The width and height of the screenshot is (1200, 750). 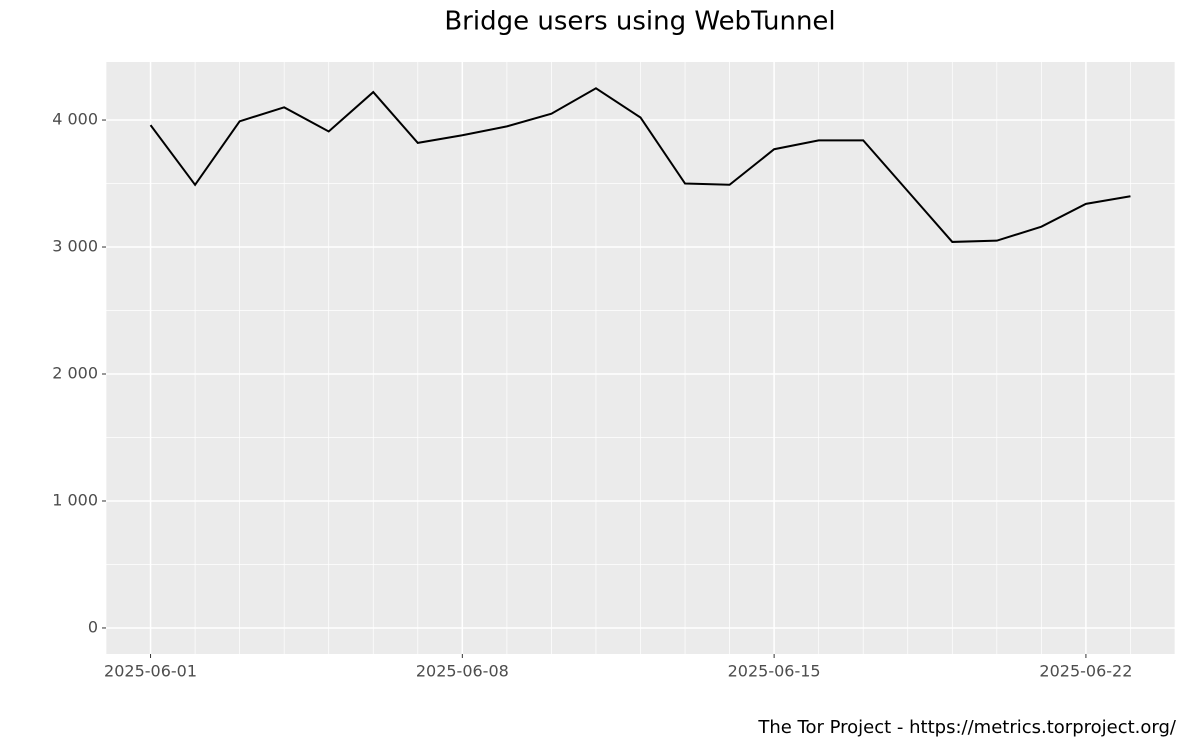 I want to click on y-tick-label: 2 000, so click(x=75, y=373).